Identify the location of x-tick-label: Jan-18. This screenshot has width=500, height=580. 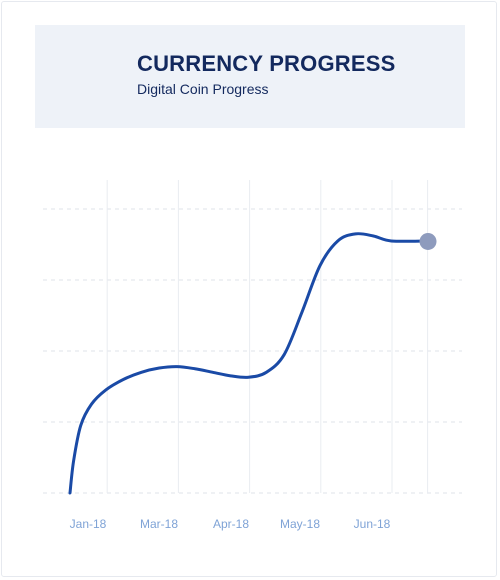
(88, 524).